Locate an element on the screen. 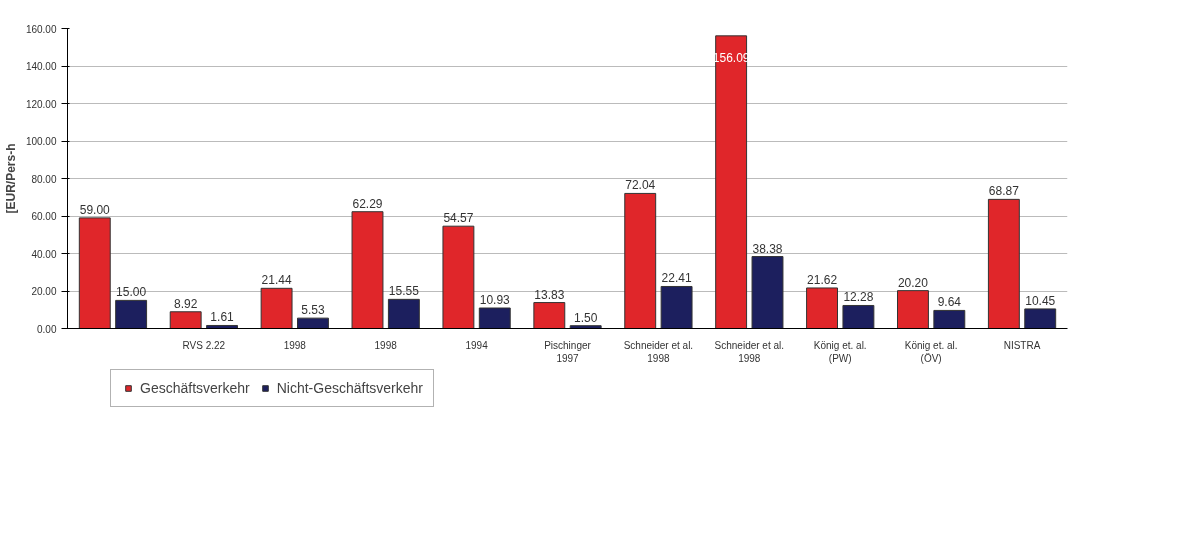  y-tick-label: 100.00 is located at coordinates (41, 141).